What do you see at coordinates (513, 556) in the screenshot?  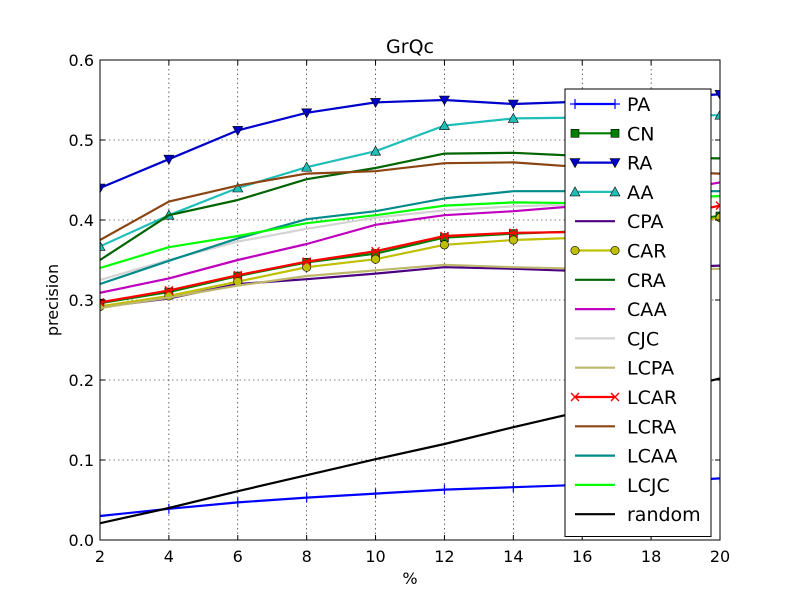 I see `x-tick-label: 14` at bounding box center [513, 556].